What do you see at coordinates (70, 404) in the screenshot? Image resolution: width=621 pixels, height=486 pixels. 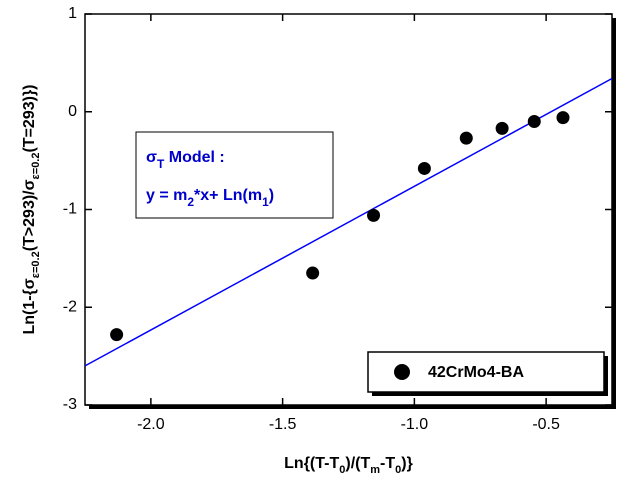 I see `y-tick-label: -3` at bounding box center [70, 404].